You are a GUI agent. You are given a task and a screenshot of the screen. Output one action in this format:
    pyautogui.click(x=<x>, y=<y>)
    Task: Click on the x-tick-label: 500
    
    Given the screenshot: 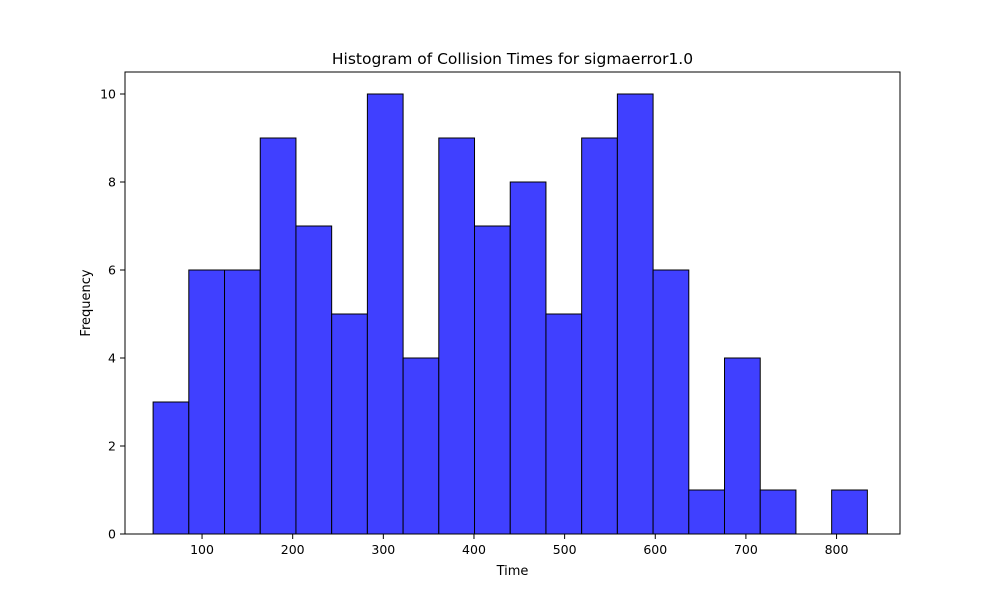 What is the action you would take?
    pyautogui.click(x=565, y=549)
    